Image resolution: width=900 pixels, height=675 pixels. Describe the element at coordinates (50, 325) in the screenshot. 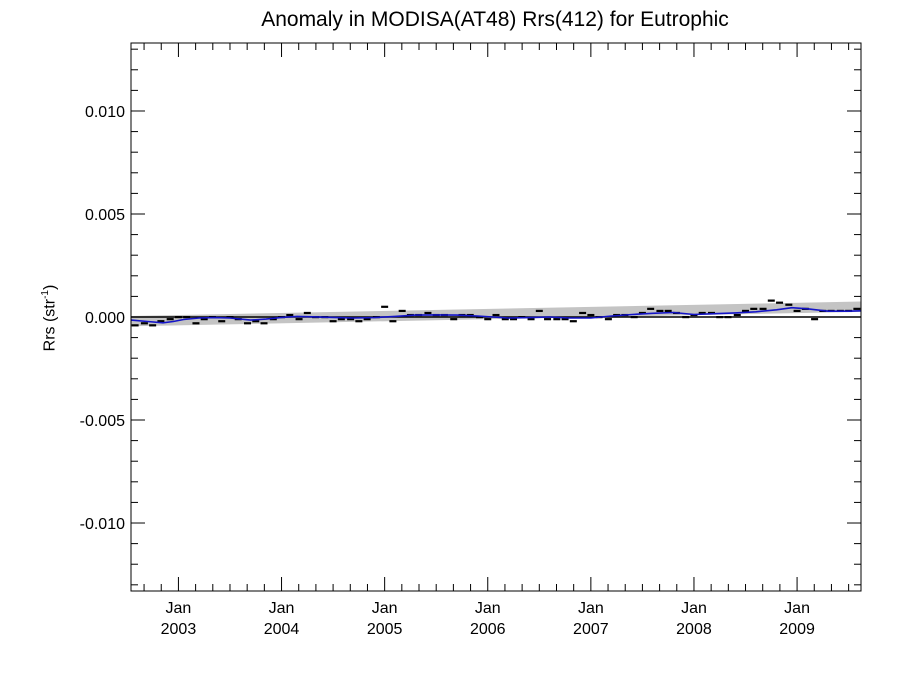

I see `y-axis-label-text: Rrs (str` at that location.